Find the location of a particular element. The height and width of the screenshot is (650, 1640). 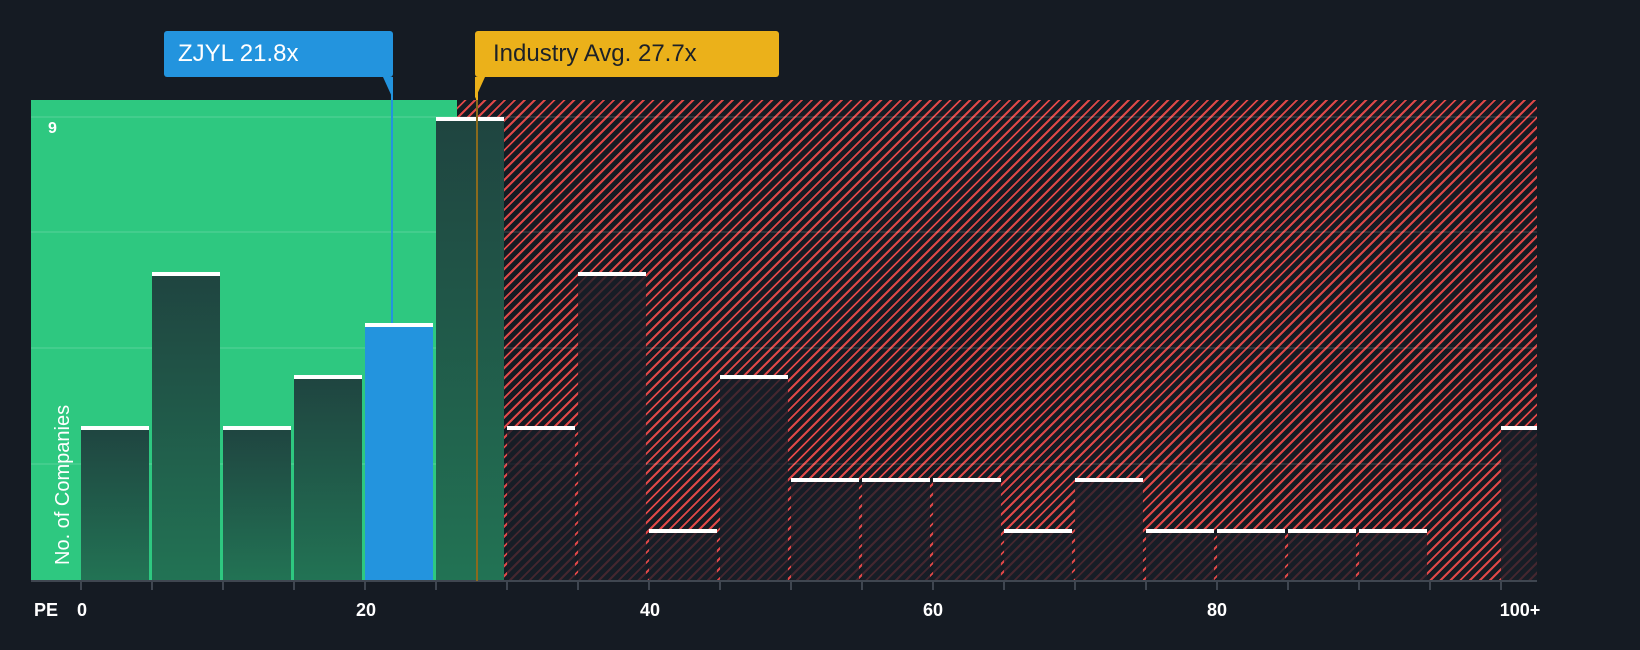

x-tick-label: 100+ is located at coordinates (1520, 610).